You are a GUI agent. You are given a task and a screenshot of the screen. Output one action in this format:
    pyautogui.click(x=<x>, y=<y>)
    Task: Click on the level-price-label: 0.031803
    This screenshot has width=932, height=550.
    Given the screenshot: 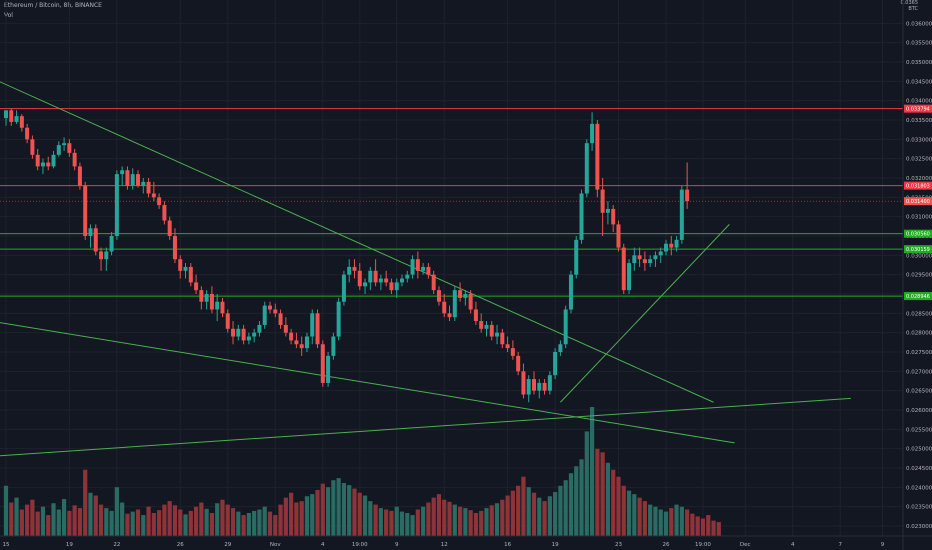 What is the action you would take?
    pyautogui.click(x=918, y=187)
    